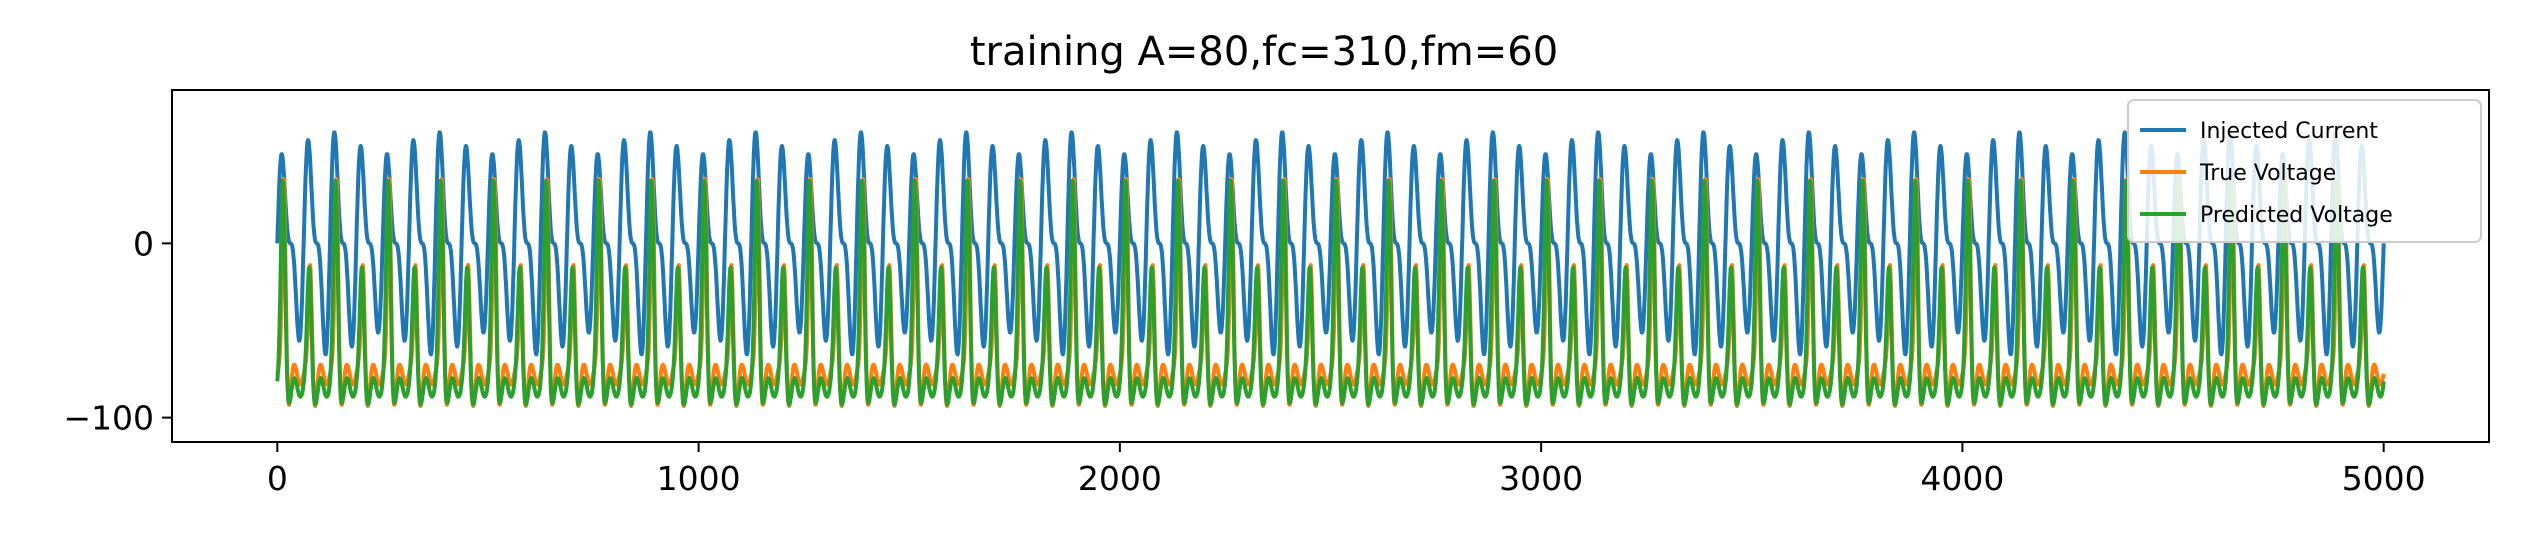 The width and height of the screenshot is (2528, 540). I want to click on legend-box, so click(2304, 171).